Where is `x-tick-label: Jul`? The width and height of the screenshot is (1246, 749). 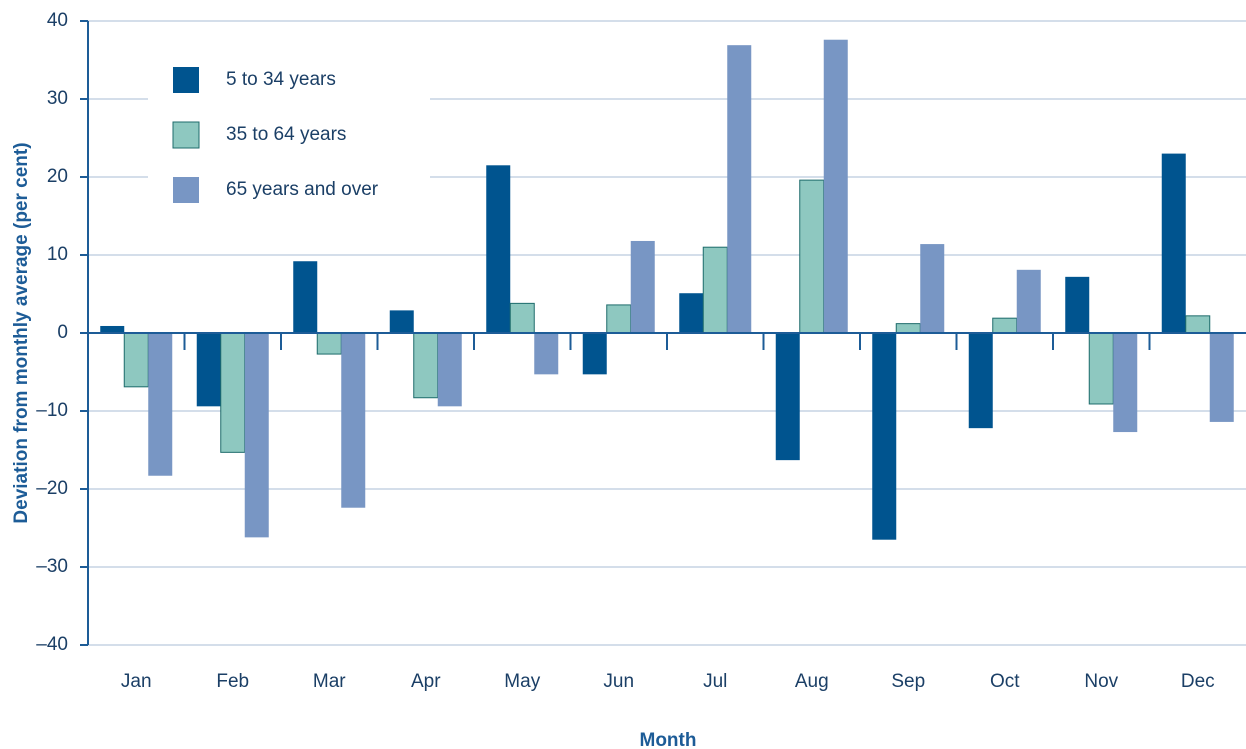
x-tick-label: Jul is located at coordinates (715, 681).